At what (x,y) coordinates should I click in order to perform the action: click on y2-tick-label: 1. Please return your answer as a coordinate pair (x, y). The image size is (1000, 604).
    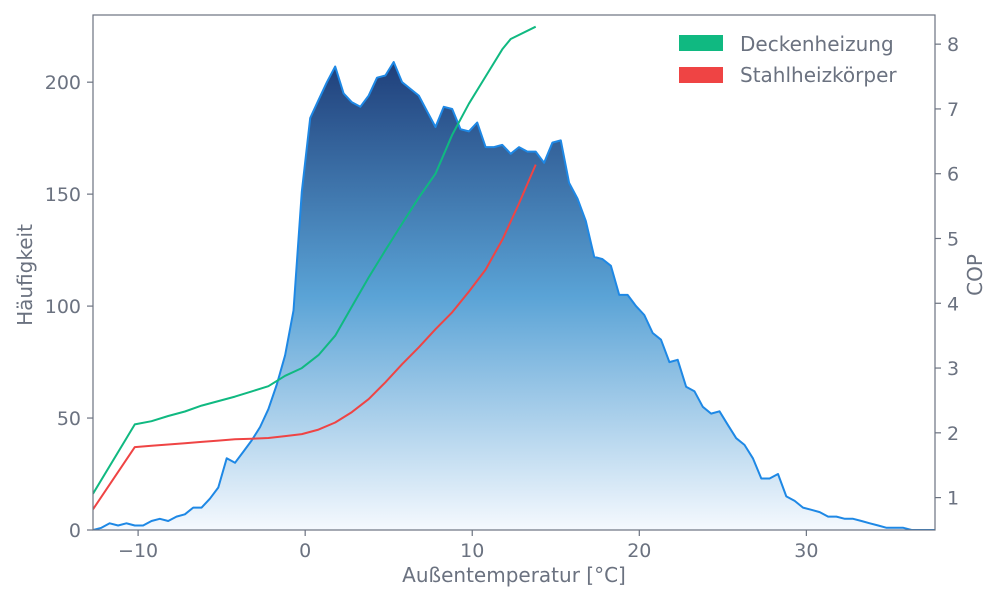
    Looking at the image, I should click on (953, 499).